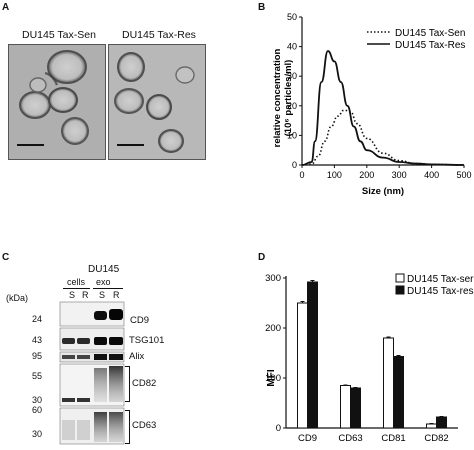  I want to click on legend-label-res: DU145 Tax-res, so click(440, 291).